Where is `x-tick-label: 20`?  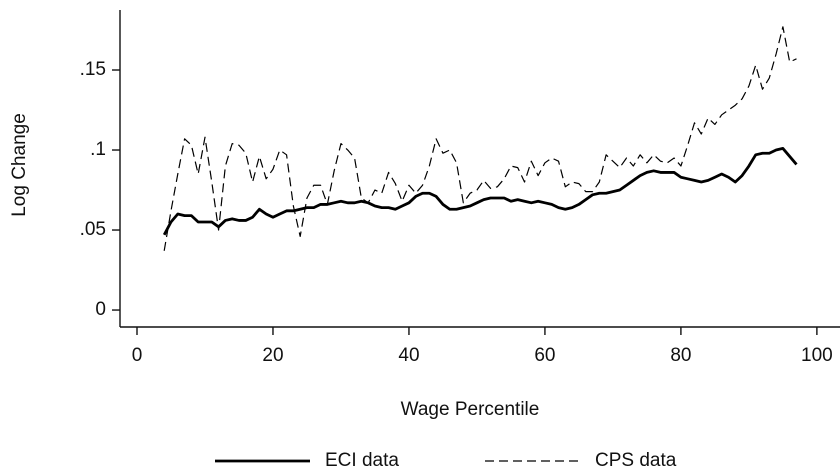 x-tick-label: 20 is located at coordinates (272, 355).